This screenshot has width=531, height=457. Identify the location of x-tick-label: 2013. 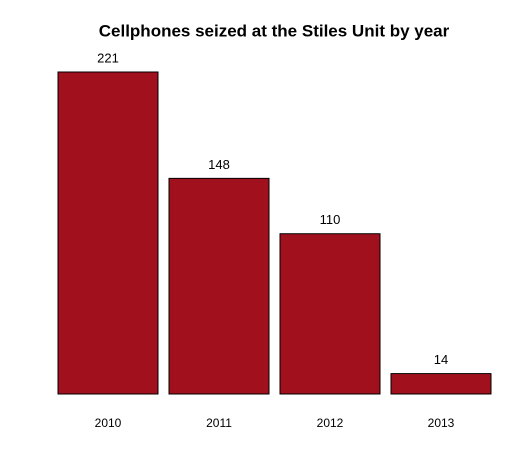
(441, 423).